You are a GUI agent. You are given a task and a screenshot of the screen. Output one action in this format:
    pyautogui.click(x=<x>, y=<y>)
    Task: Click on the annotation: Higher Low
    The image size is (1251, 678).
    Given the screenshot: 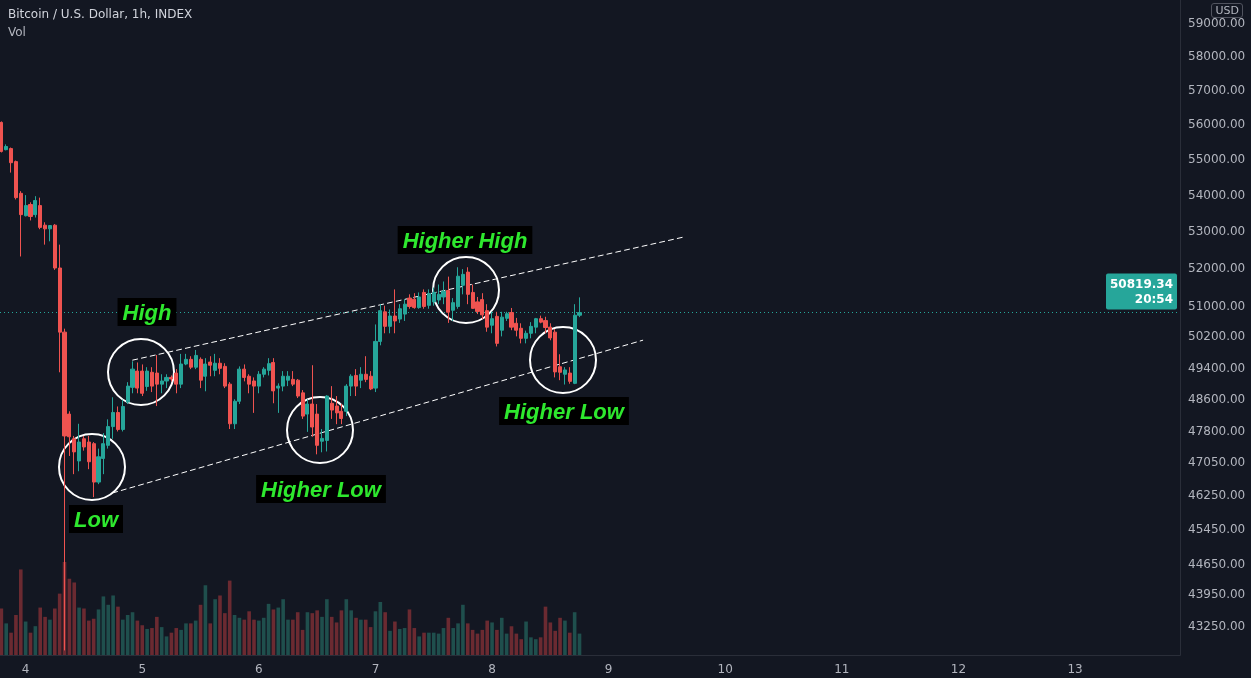 What is the action you would take?
    pyautogui.click(x=322, y=489)
    